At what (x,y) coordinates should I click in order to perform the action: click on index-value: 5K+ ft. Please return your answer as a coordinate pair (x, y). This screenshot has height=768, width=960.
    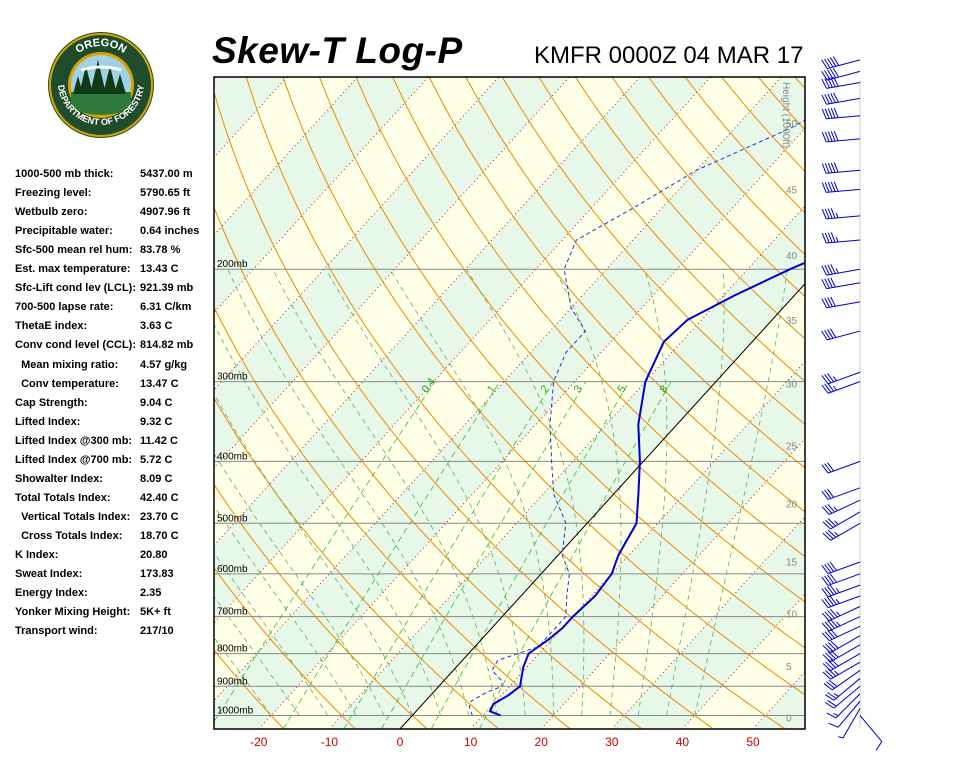
    Looking at the image, I should click on (155, 612).